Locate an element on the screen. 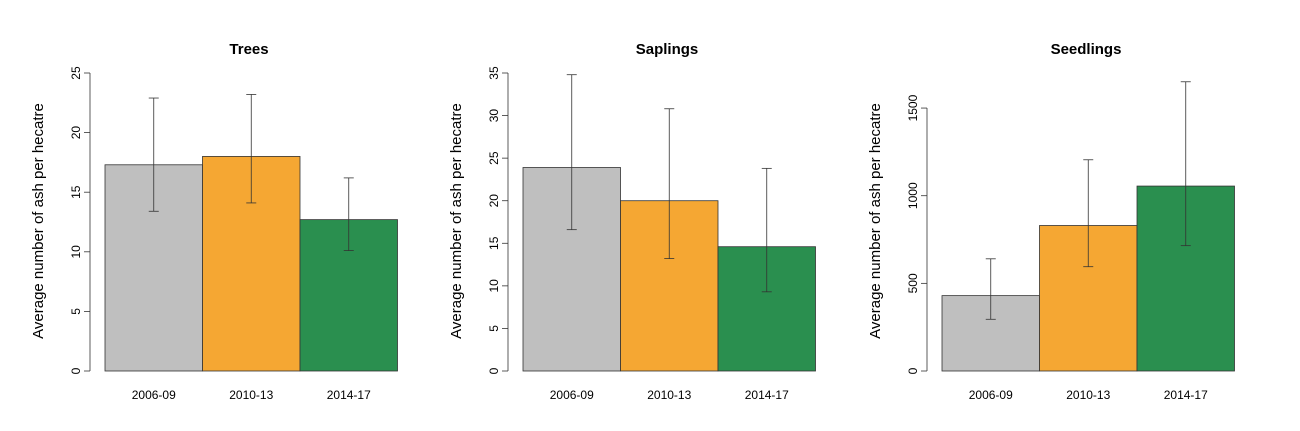  y-tick-label: 35 is located at coordinates (494, 73).